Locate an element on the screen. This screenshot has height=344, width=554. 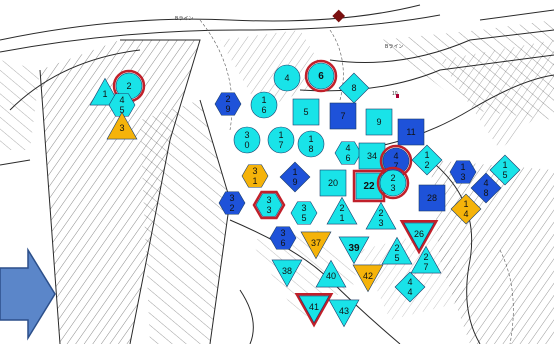
marker-3-6-35: 36 is located at coordinates (283, 238).